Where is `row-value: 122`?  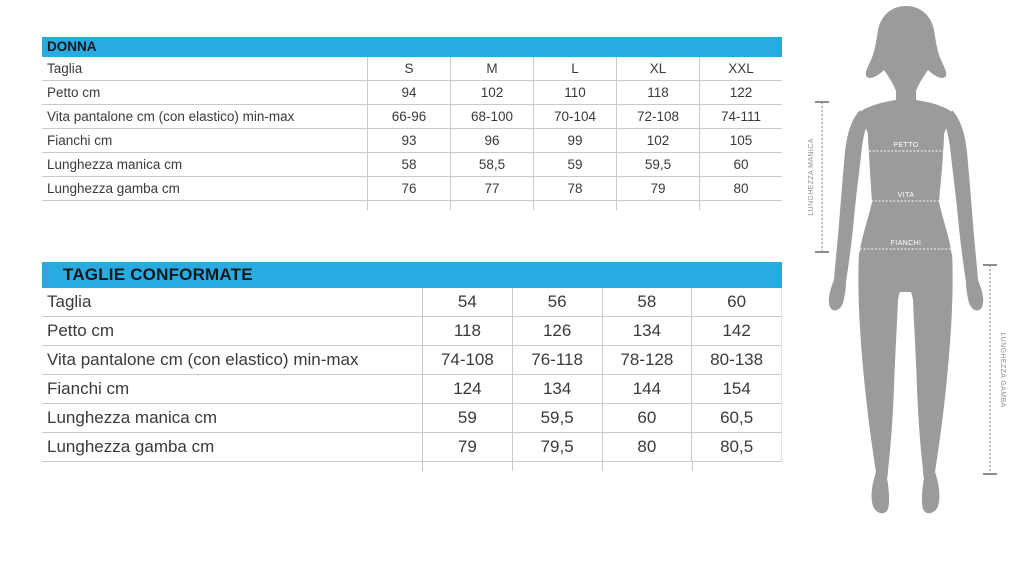 row-value: 122 is located at coordinates (741, 92).